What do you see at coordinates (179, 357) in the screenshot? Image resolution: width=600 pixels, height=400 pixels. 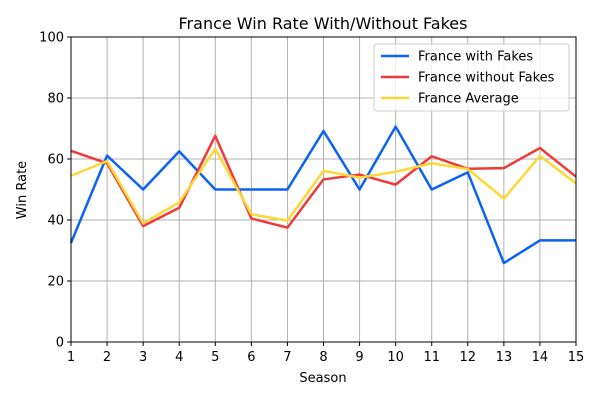 I see `x-tick-label: 4` at bounding box center [179, 357].